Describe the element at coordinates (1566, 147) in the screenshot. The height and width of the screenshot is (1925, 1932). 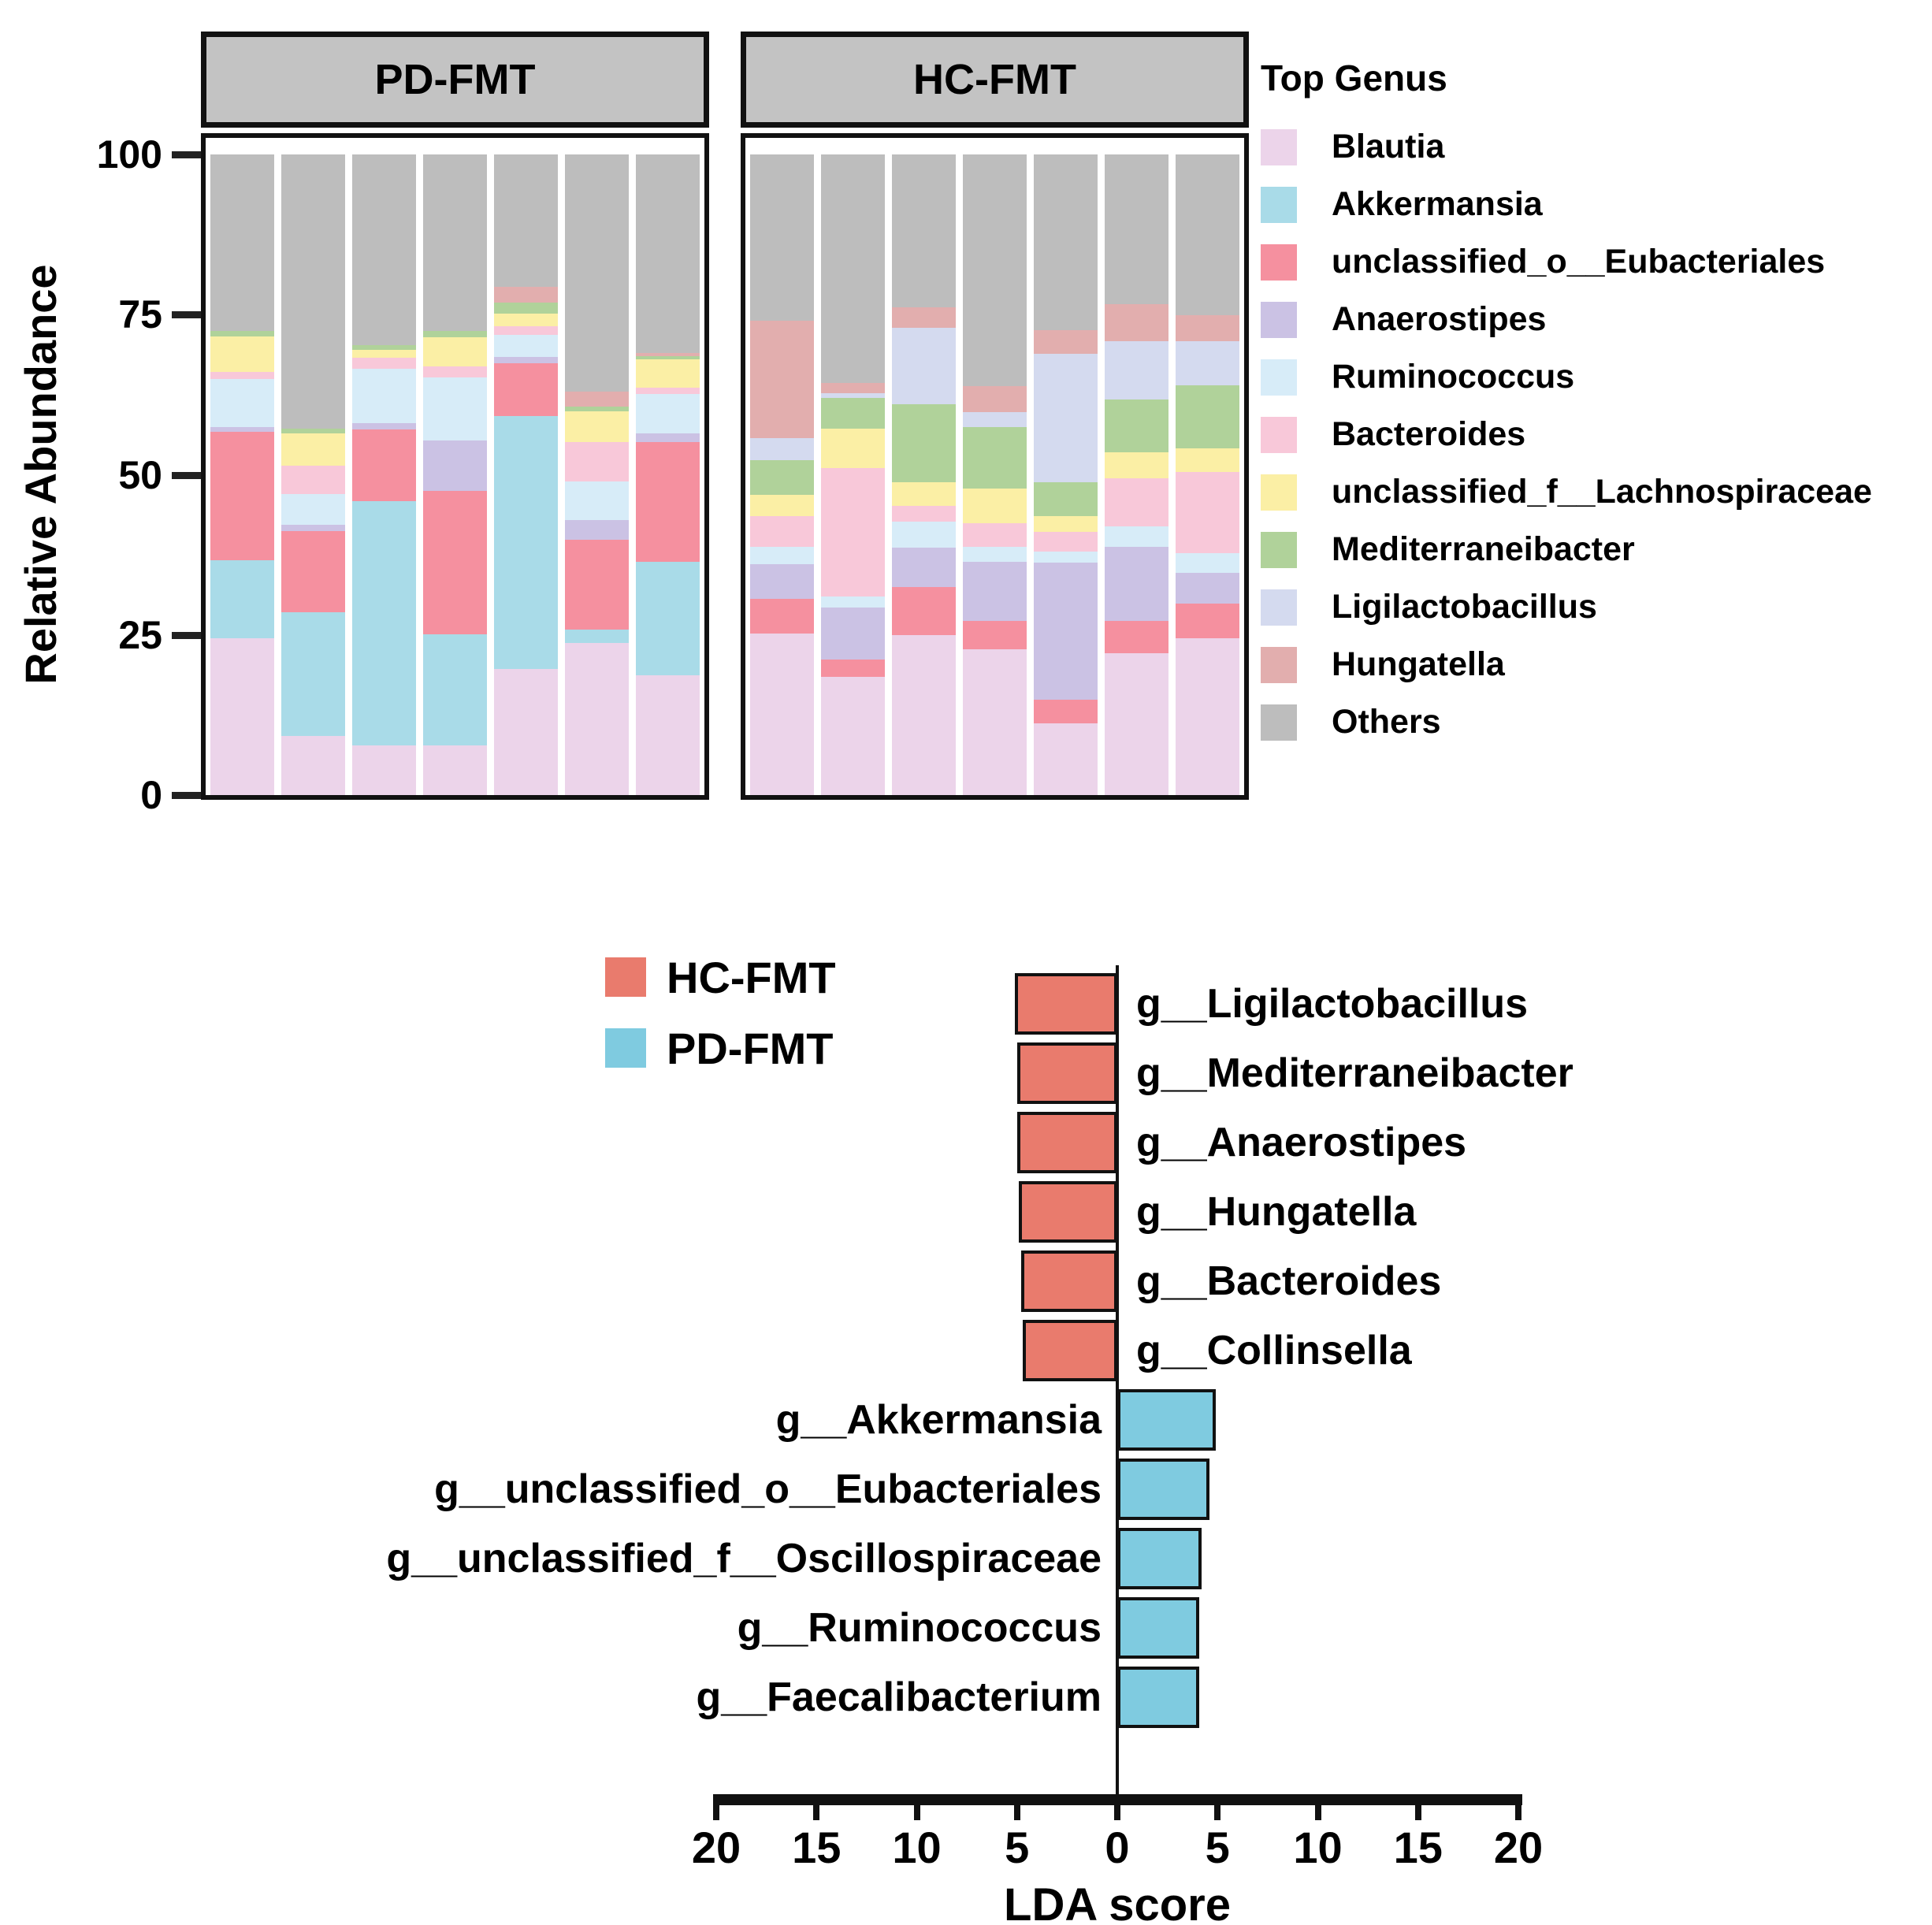
I see `legend-item: Blautia` at that location.